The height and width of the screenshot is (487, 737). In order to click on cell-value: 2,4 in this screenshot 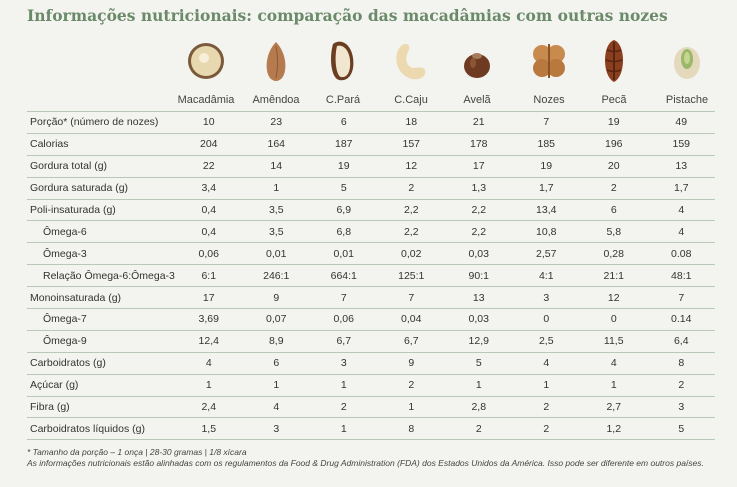, I will do `click(209, 407)`.